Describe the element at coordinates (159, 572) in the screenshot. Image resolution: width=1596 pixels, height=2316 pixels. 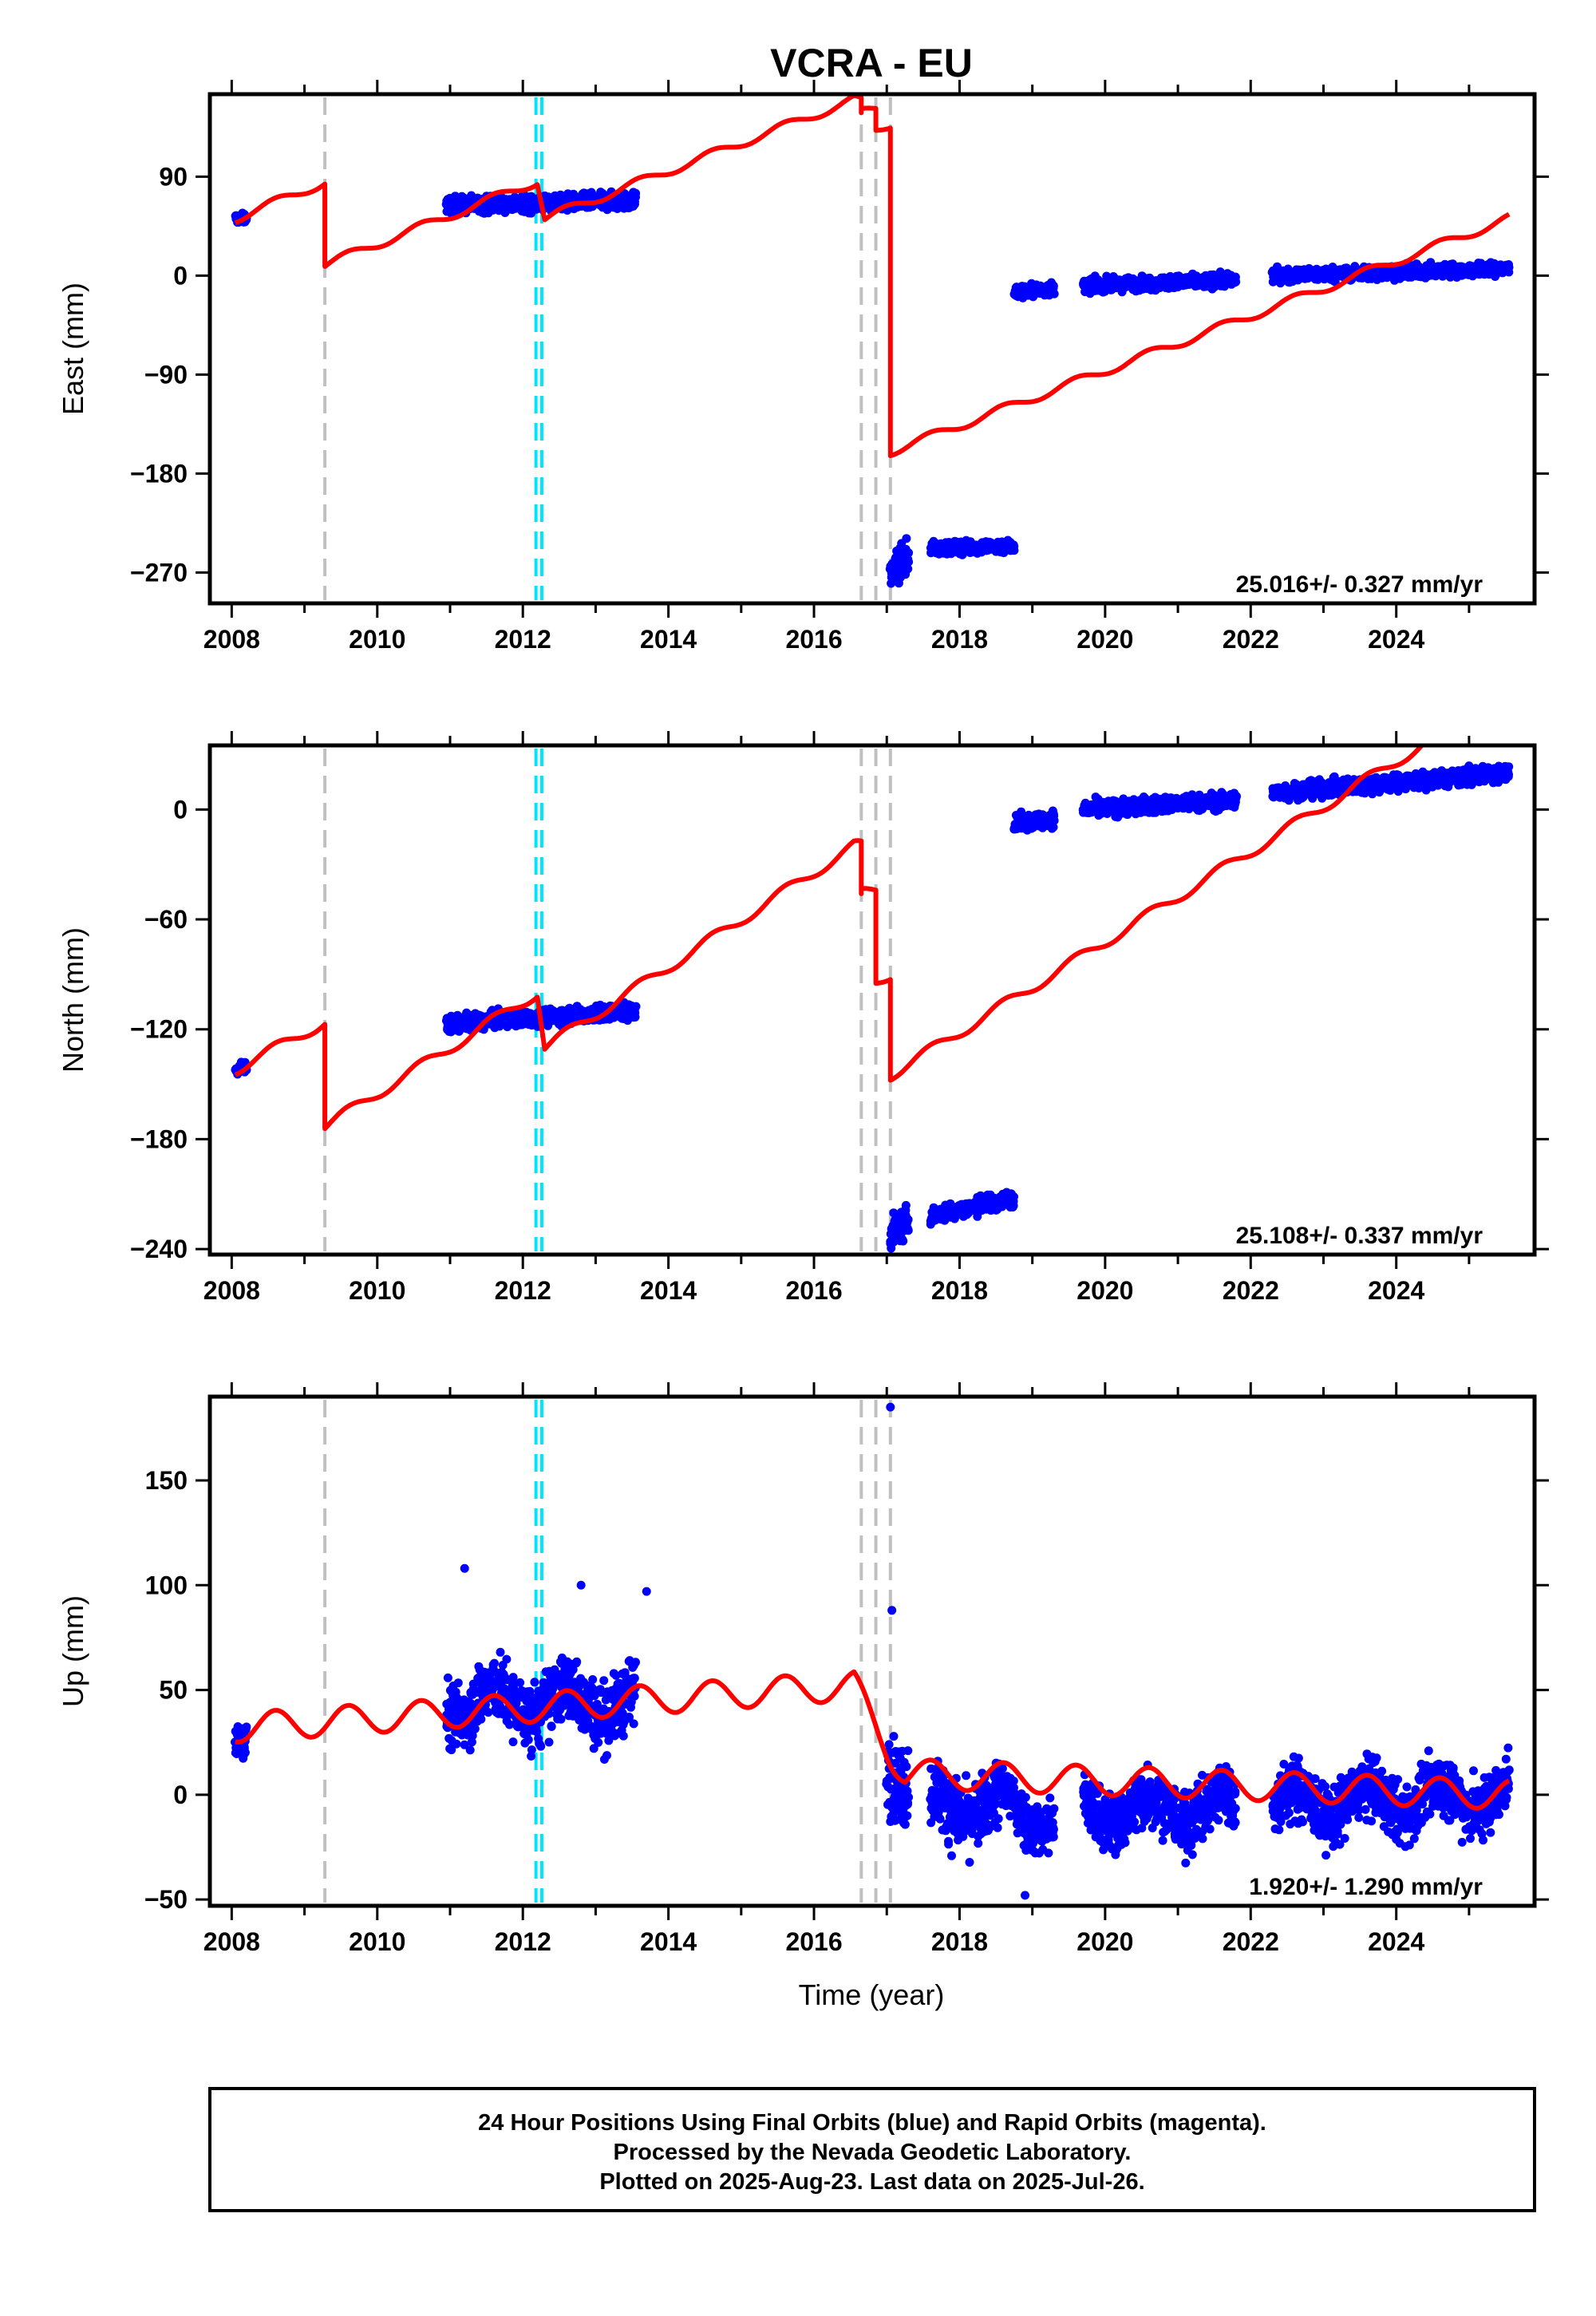
I see `y-tick-label: −270` at that location.